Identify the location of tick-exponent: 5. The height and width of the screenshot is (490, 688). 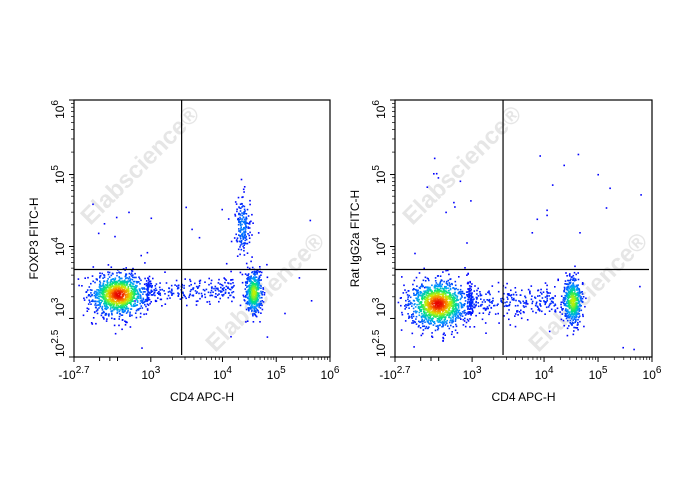
(55, 168).